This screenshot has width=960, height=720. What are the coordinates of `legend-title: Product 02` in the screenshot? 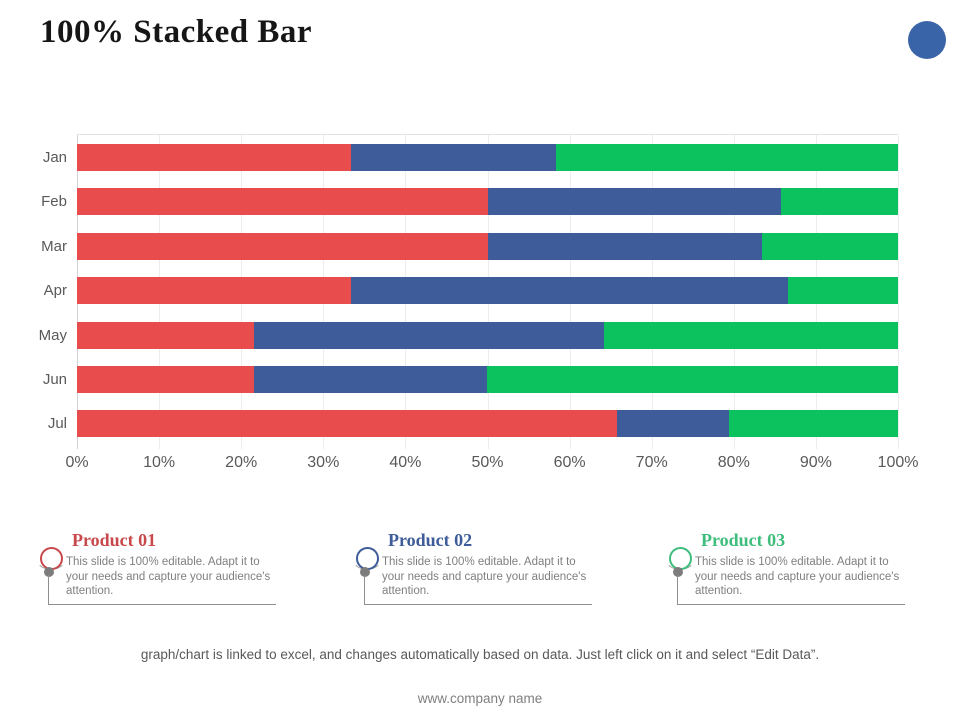 It's located at (430, 540).